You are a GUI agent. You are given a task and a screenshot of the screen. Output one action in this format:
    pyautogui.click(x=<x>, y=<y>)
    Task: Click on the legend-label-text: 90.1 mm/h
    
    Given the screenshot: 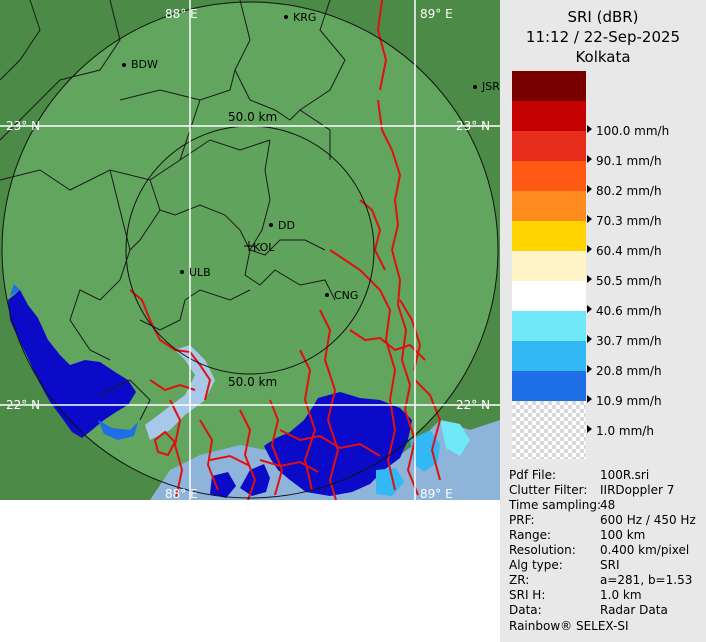 What is the action you would take?
    pyautogui.click(x=629, y=161)
    